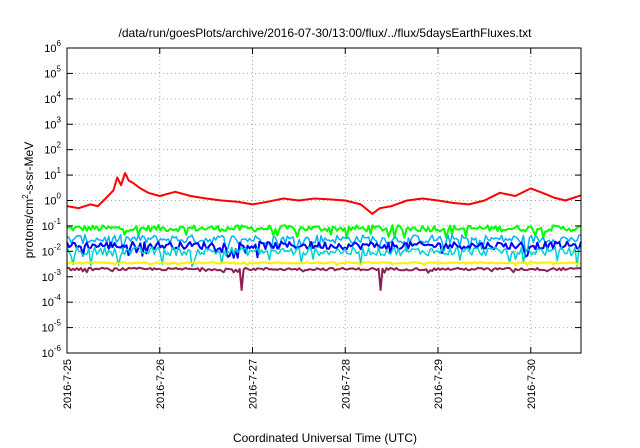 The width and height of the screenshot is (640, 448). What do you see at coordinates (52, 174) in the screenshot?
I see `y-tick-label: 10¹` at bounding box center [52, 174].